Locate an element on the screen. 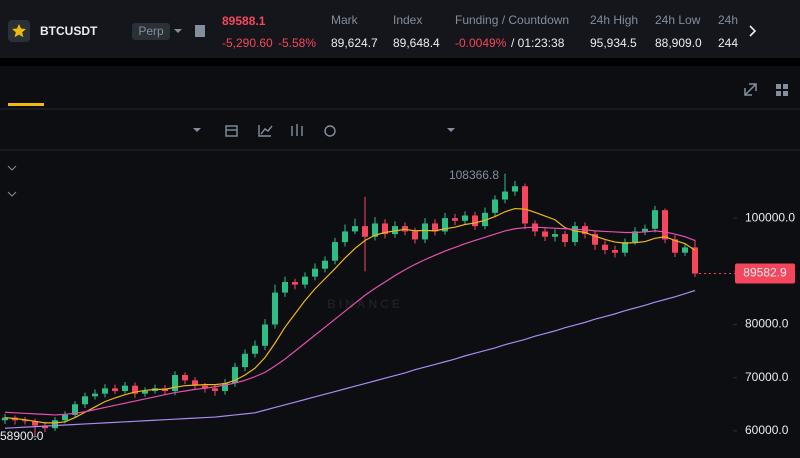 Image resolution: width=800 pixels, height=458 pixels. interval: 1H is located at coordinates (89, 130).